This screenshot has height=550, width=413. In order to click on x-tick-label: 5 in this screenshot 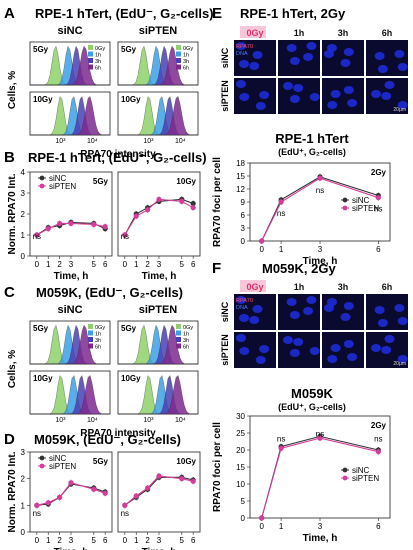, I will do `click(94, 264)`.